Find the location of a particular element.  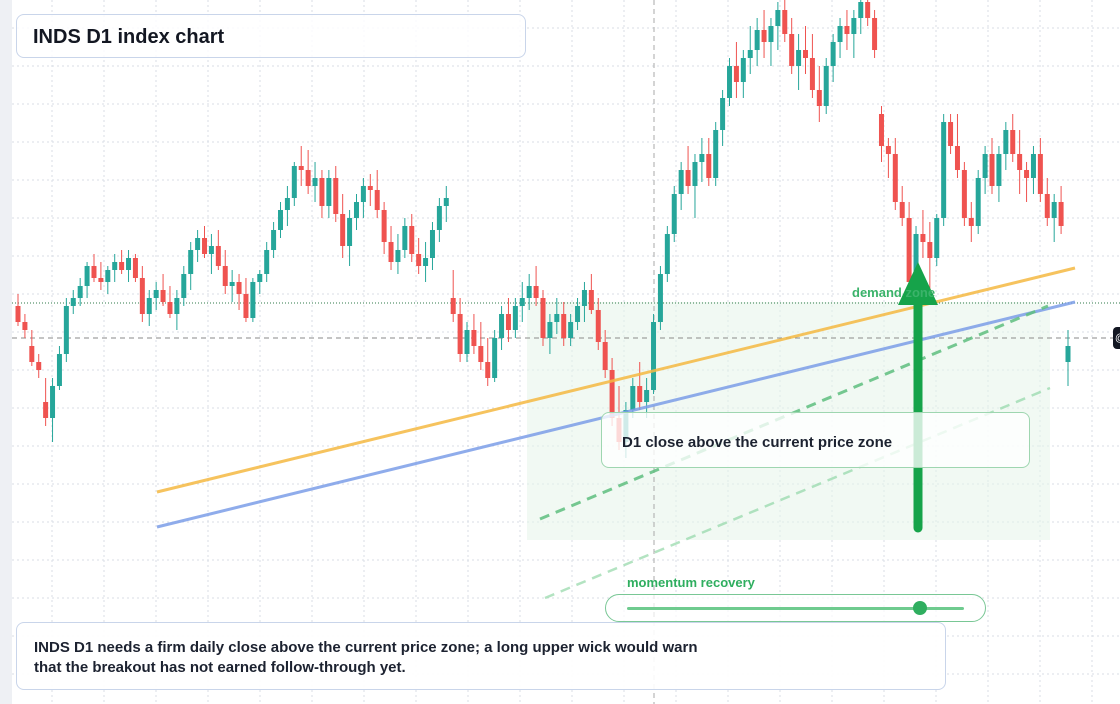

demand-zone-label: demand zone is located at coordinates (894, 292).